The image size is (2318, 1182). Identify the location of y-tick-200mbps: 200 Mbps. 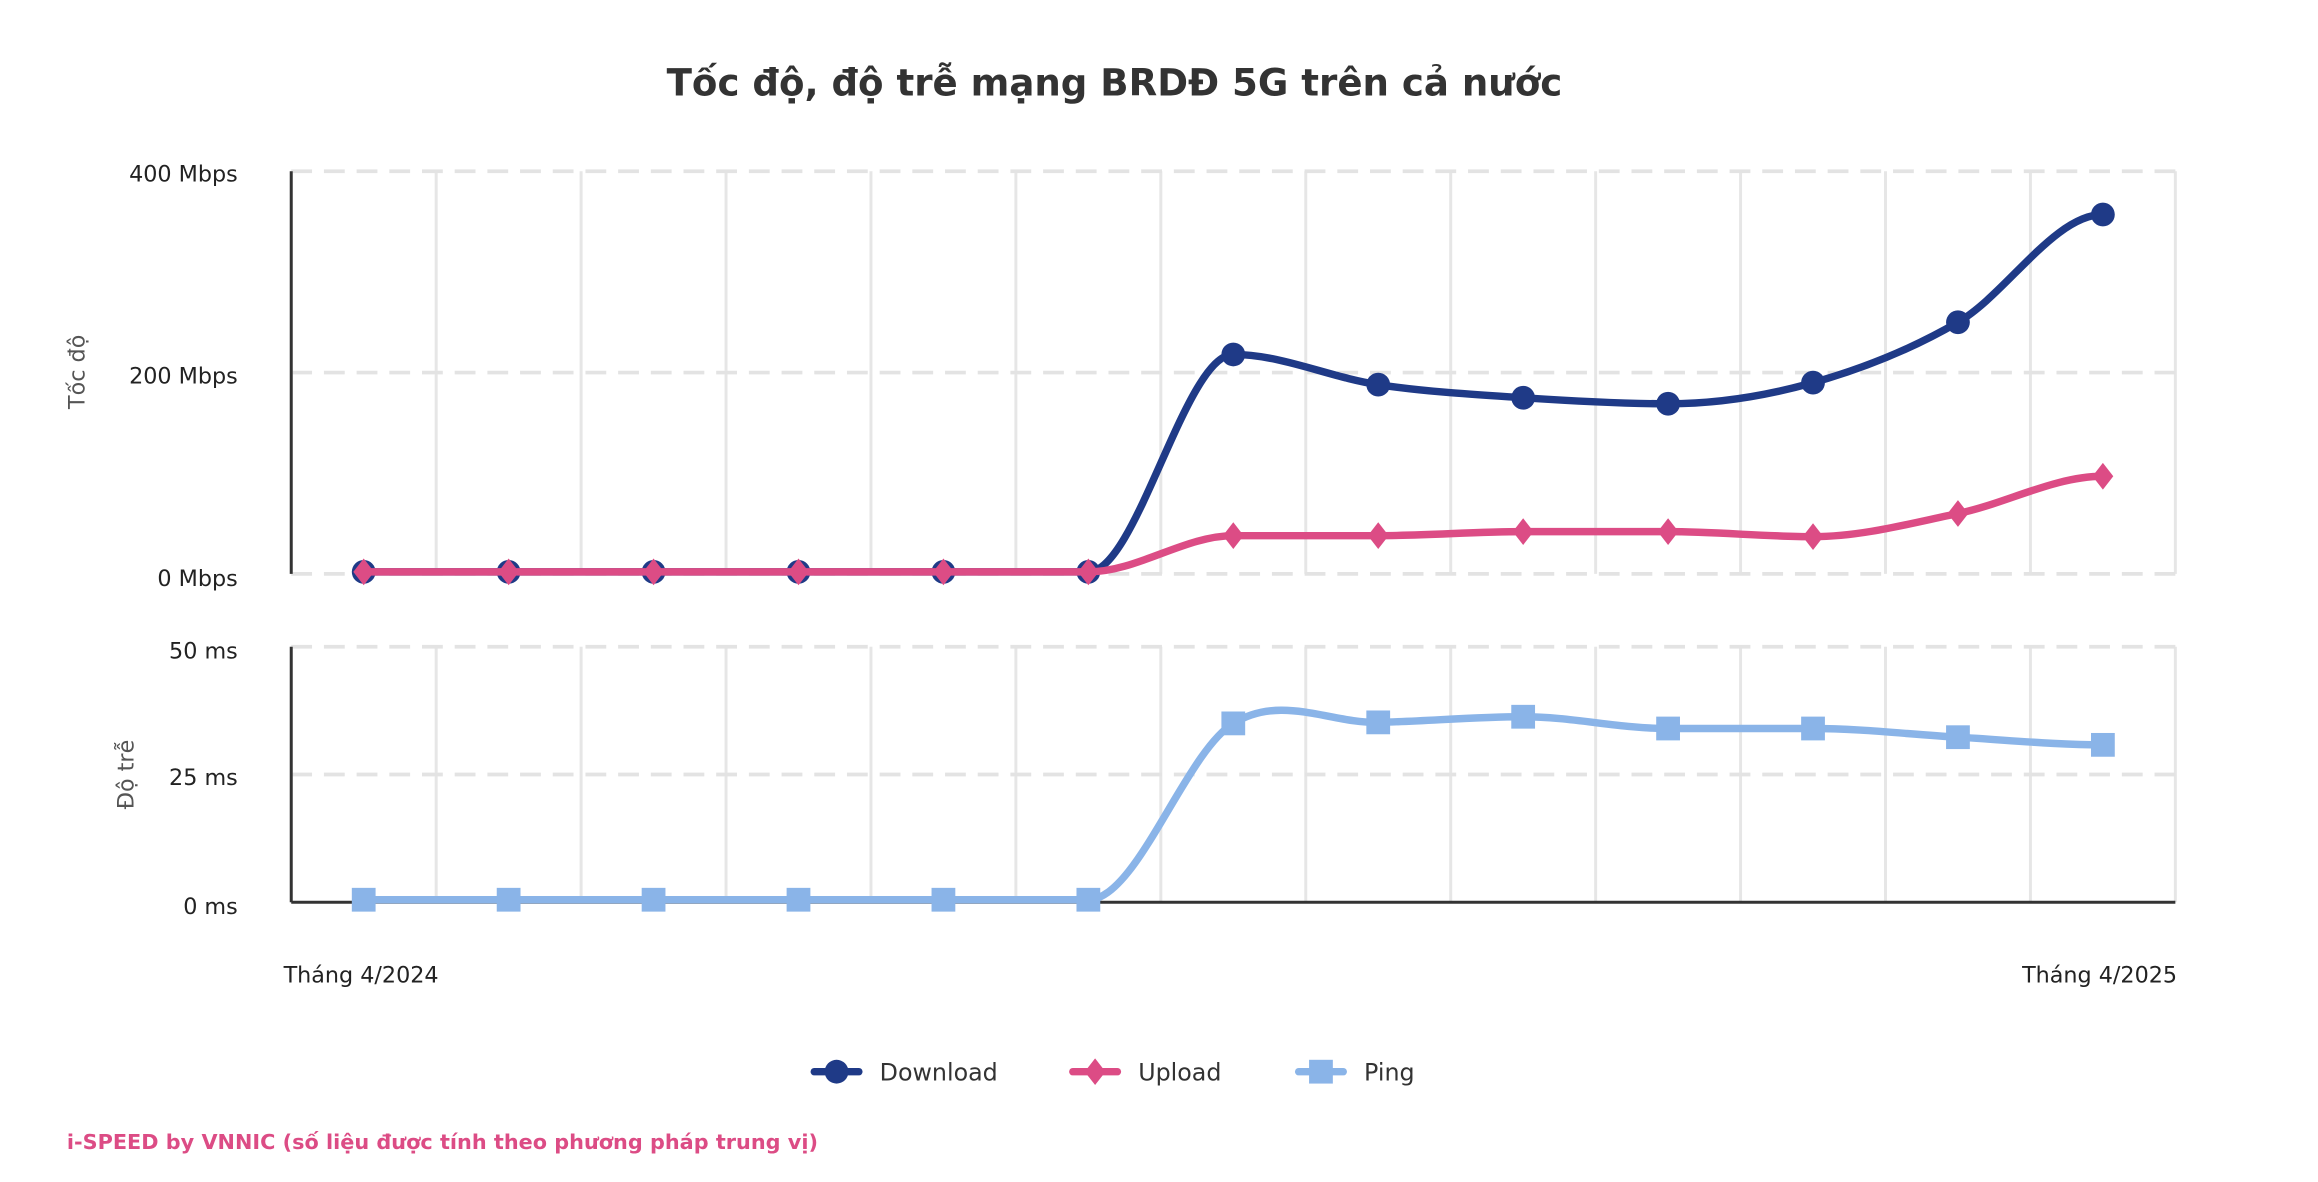
(183, 377).